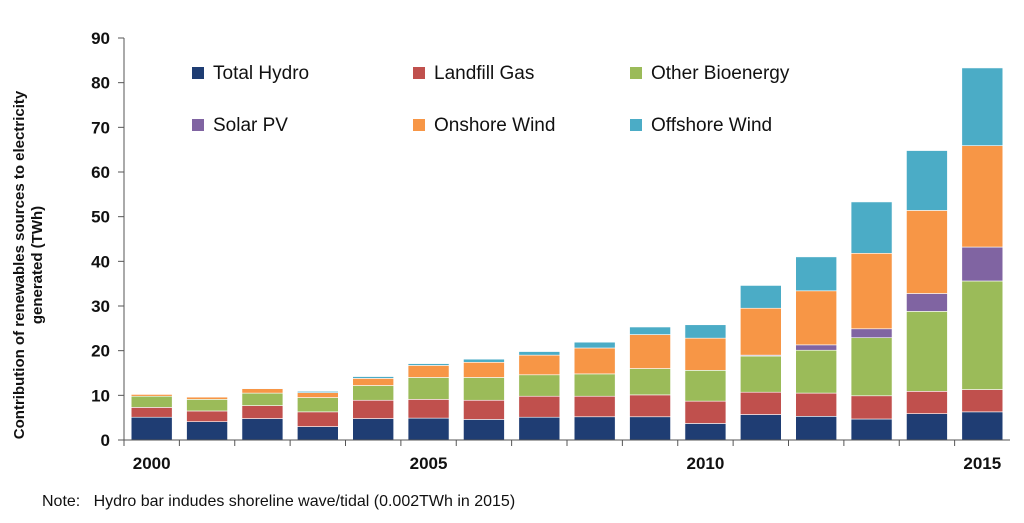 The height and width of the screenshot is (523, 1024). I want to click on bar-offshore-wind-2015, so click(982, 106).